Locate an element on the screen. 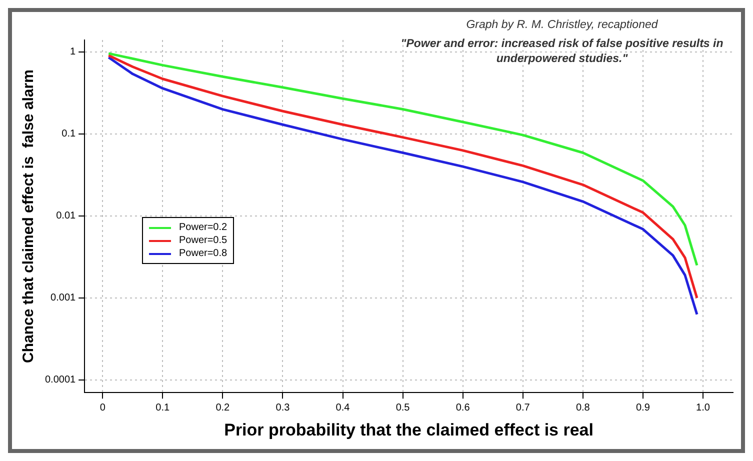 The height and width of the screenshot is (461, 753). y-axis-title: Chance that claimed effect is false alarm is located at coordinates (29, 217).